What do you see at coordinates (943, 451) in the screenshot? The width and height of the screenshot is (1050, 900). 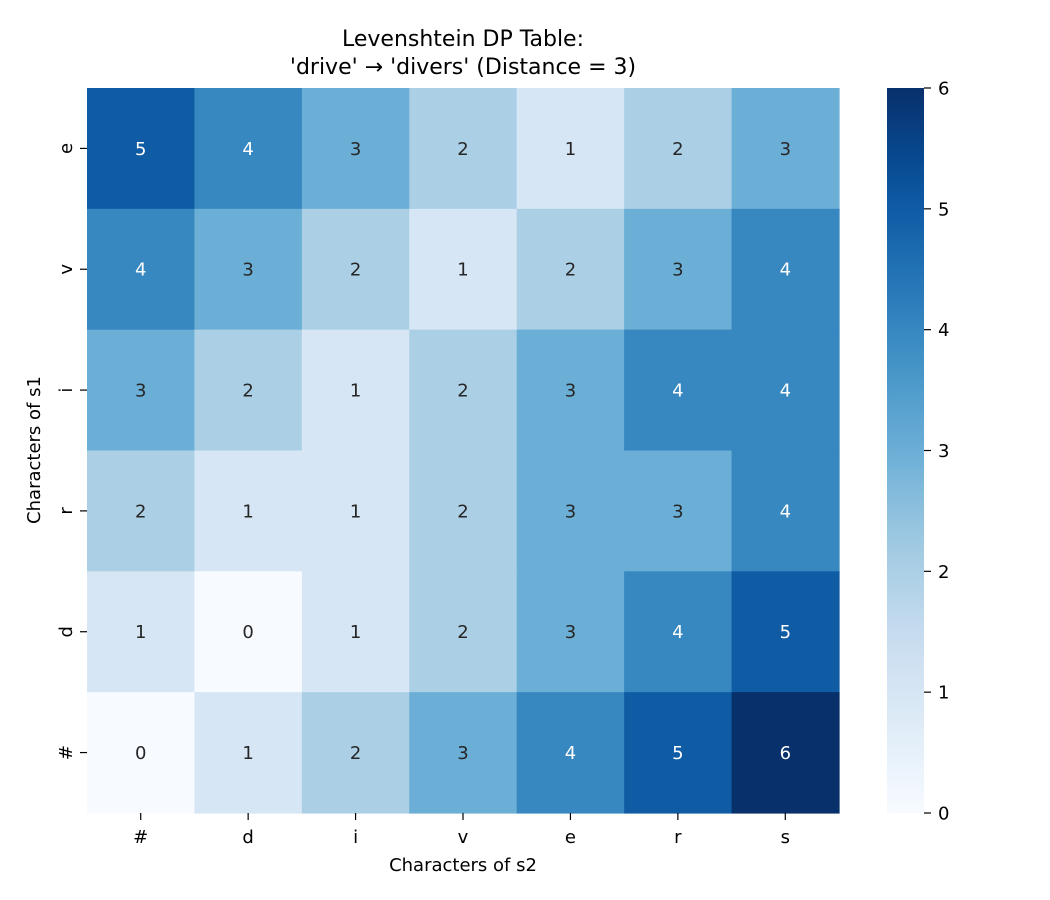 I see `colorbar-tick-label: 3` at bounding box center [943, 451].